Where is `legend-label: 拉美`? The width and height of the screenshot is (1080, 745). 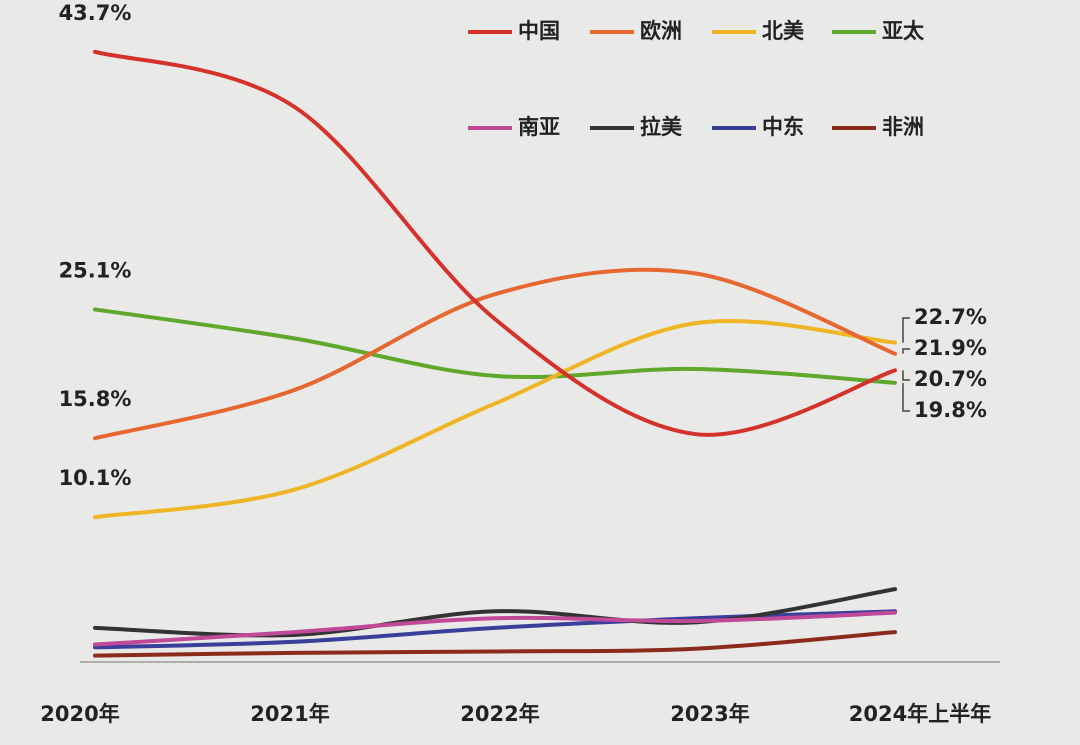
legend-label: 拉美 is located at coordinates (661, 127).